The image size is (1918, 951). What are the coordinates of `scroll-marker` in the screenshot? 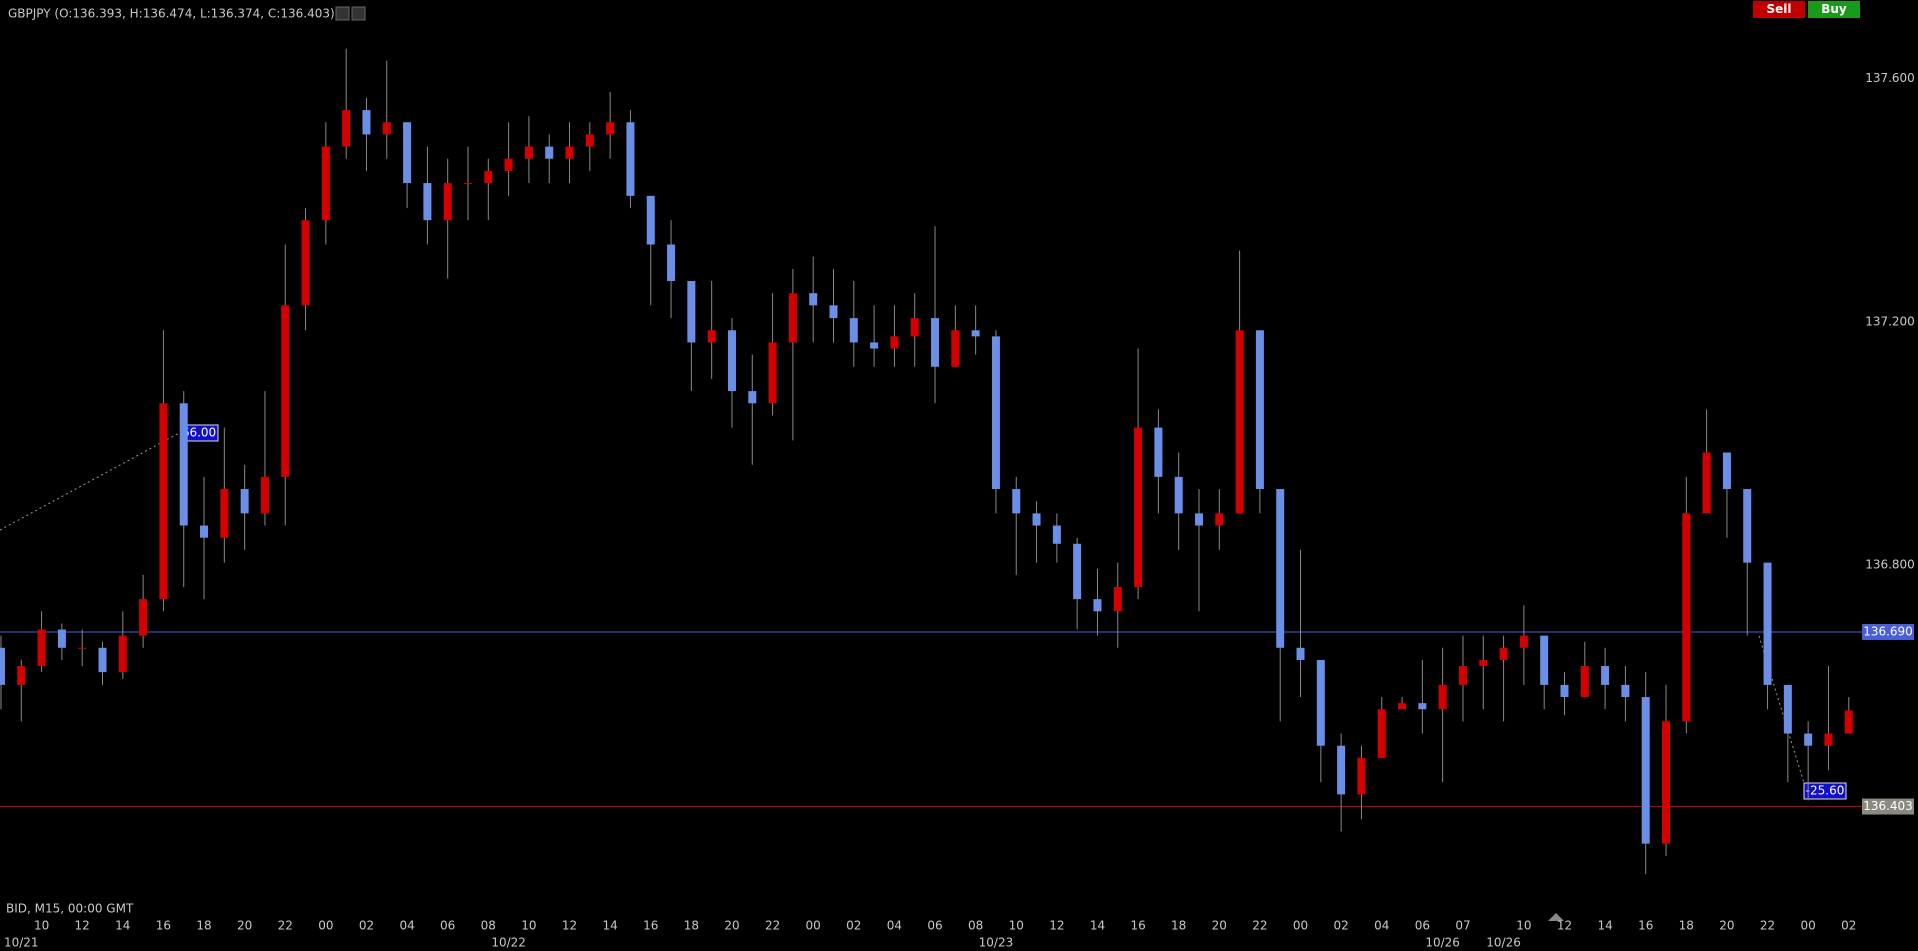 It's located at (1556, 917).